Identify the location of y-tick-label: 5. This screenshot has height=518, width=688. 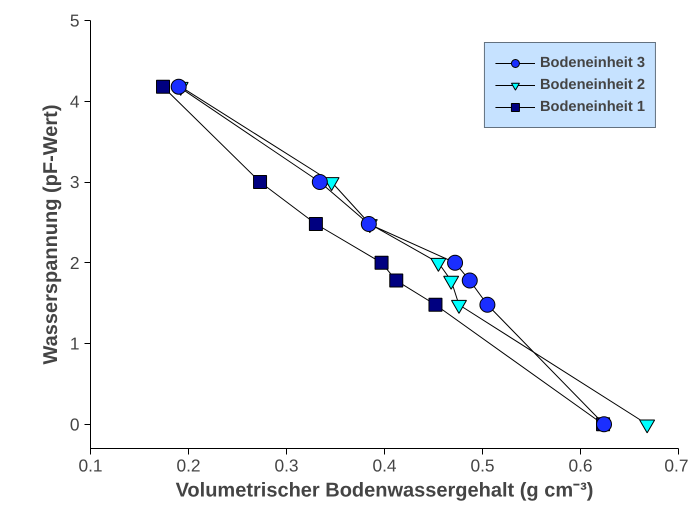
(75, 20).